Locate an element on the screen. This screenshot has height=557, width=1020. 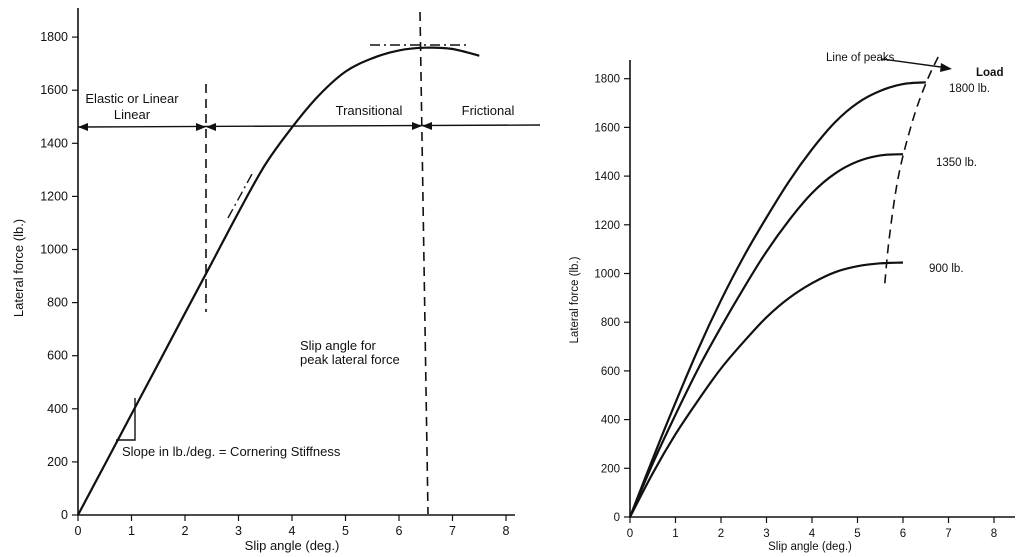
peak-note-line2: peak lateral force is located at coordinates (350, 359).